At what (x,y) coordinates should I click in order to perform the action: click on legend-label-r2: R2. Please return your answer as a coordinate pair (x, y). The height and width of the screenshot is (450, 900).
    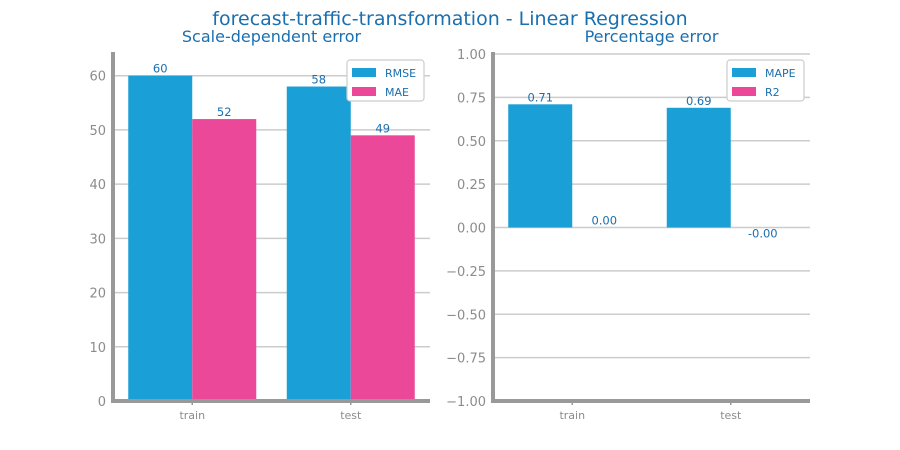
    Looking at the image, I should click on (772, 92).